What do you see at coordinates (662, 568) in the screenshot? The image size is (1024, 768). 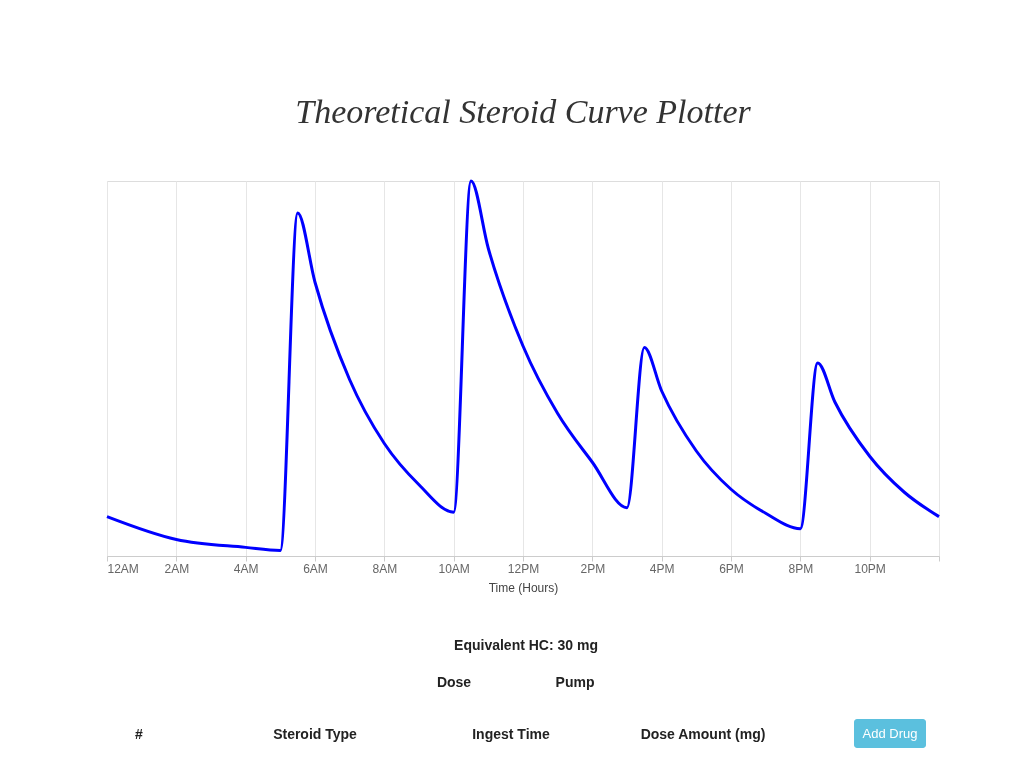 I see `x-tick-label: 4PM` at bounding box center [662, 568].